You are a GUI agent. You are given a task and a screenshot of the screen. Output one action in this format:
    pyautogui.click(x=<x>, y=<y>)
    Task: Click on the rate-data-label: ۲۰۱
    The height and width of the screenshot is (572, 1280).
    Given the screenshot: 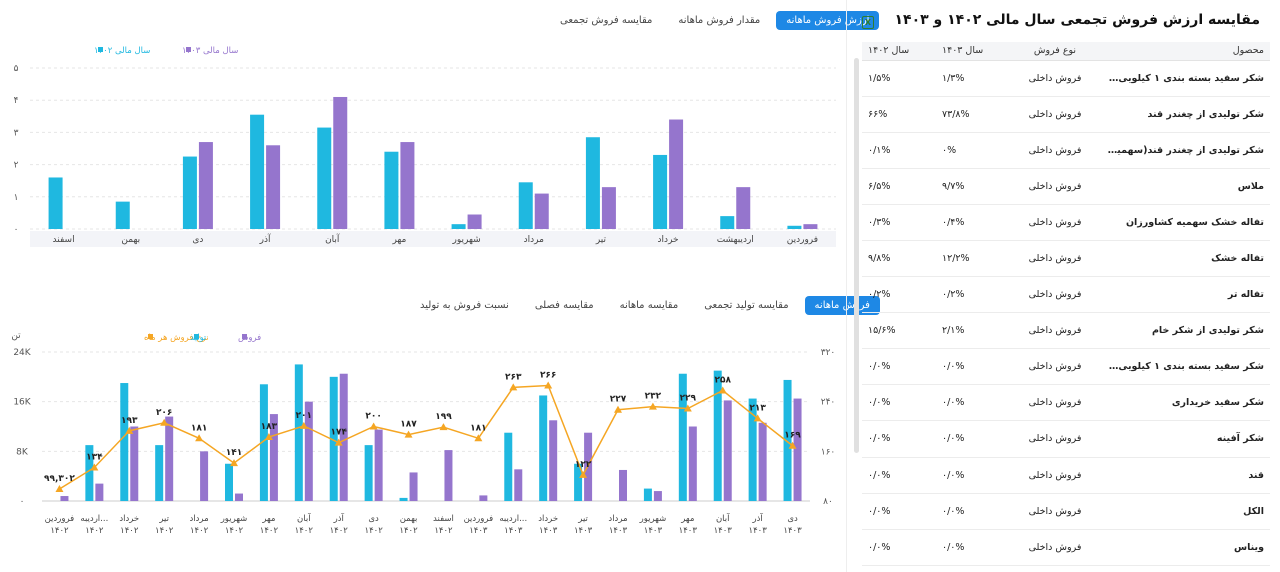 What is the action you would take?
    pyautogui.click(x=304, y=416)
    